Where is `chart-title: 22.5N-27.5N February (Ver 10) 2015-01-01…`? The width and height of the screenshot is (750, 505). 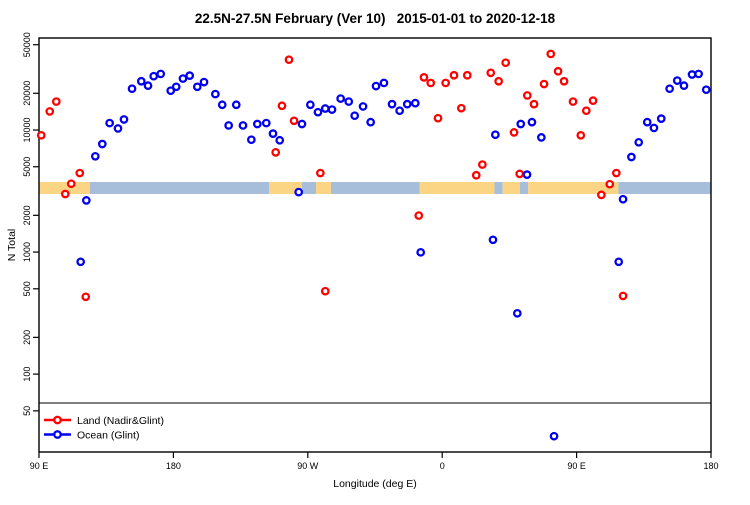 chart-title: 22.5N-27.5N February (Ver 10) 2015-01-01… is located at coordinates (375, 18).